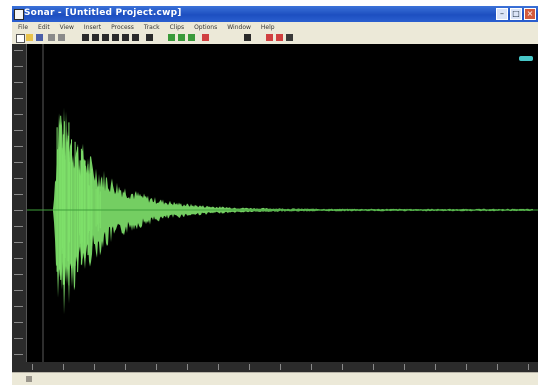 The height and width of the screenshot is (385, 538). I want to click on zoom-indicator, so click(526, 58).